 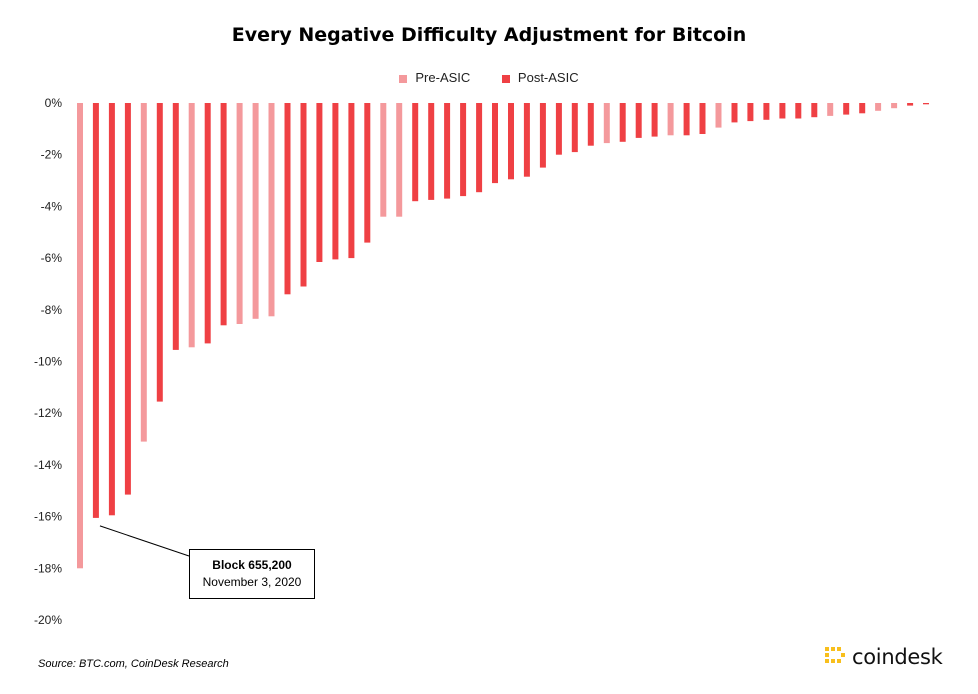 I want to click on legend-item-pre-asic: Pre-ASIC, so click(x=434, y=77).